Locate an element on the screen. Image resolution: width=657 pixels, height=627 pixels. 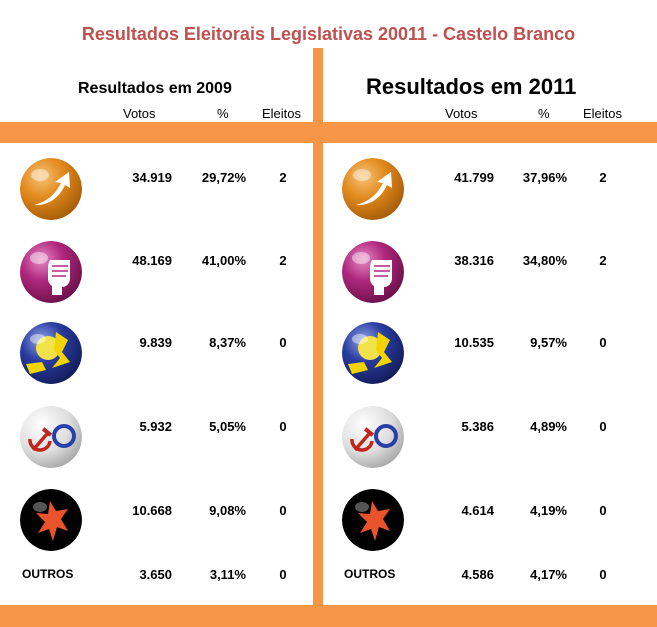
pct-value: 5,05% is located at coordinates (227, 426).